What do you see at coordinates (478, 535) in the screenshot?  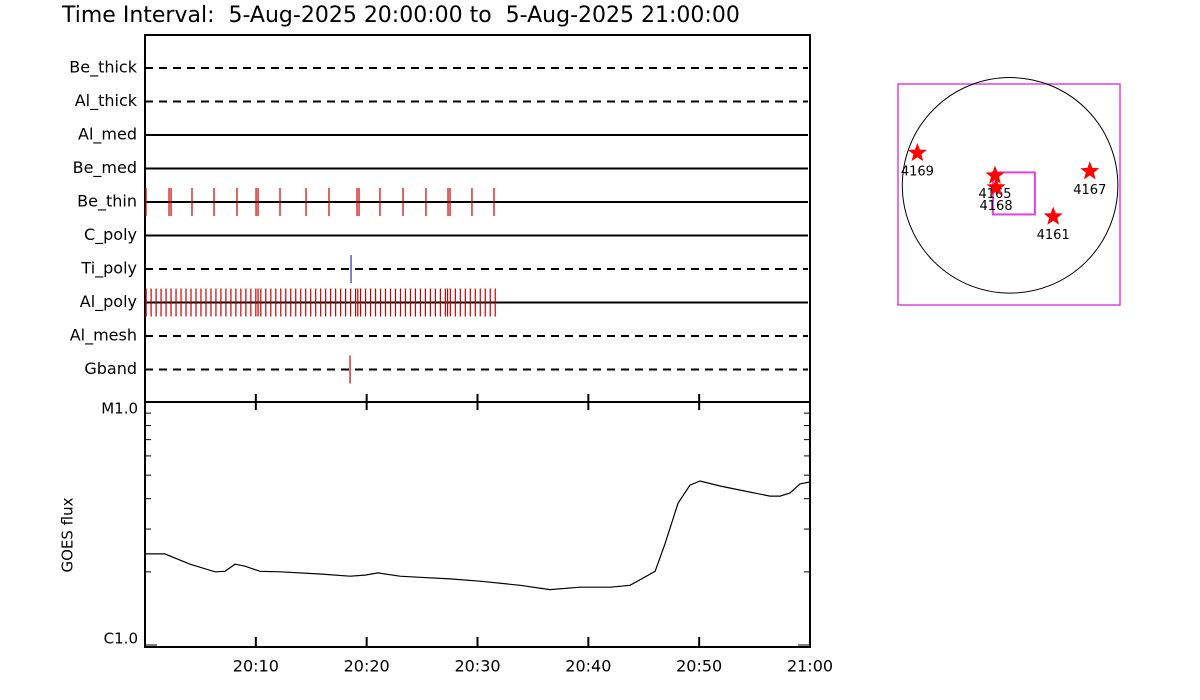 I see `goes-curve` at bounding box center [478, 535].